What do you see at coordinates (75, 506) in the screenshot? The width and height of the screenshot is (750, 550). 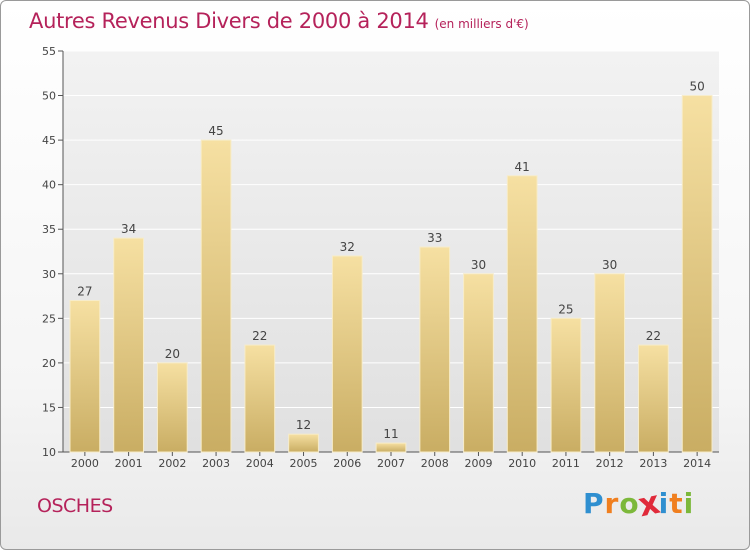 I see `location-label: OSCHES` at bounding box center [75, 506].